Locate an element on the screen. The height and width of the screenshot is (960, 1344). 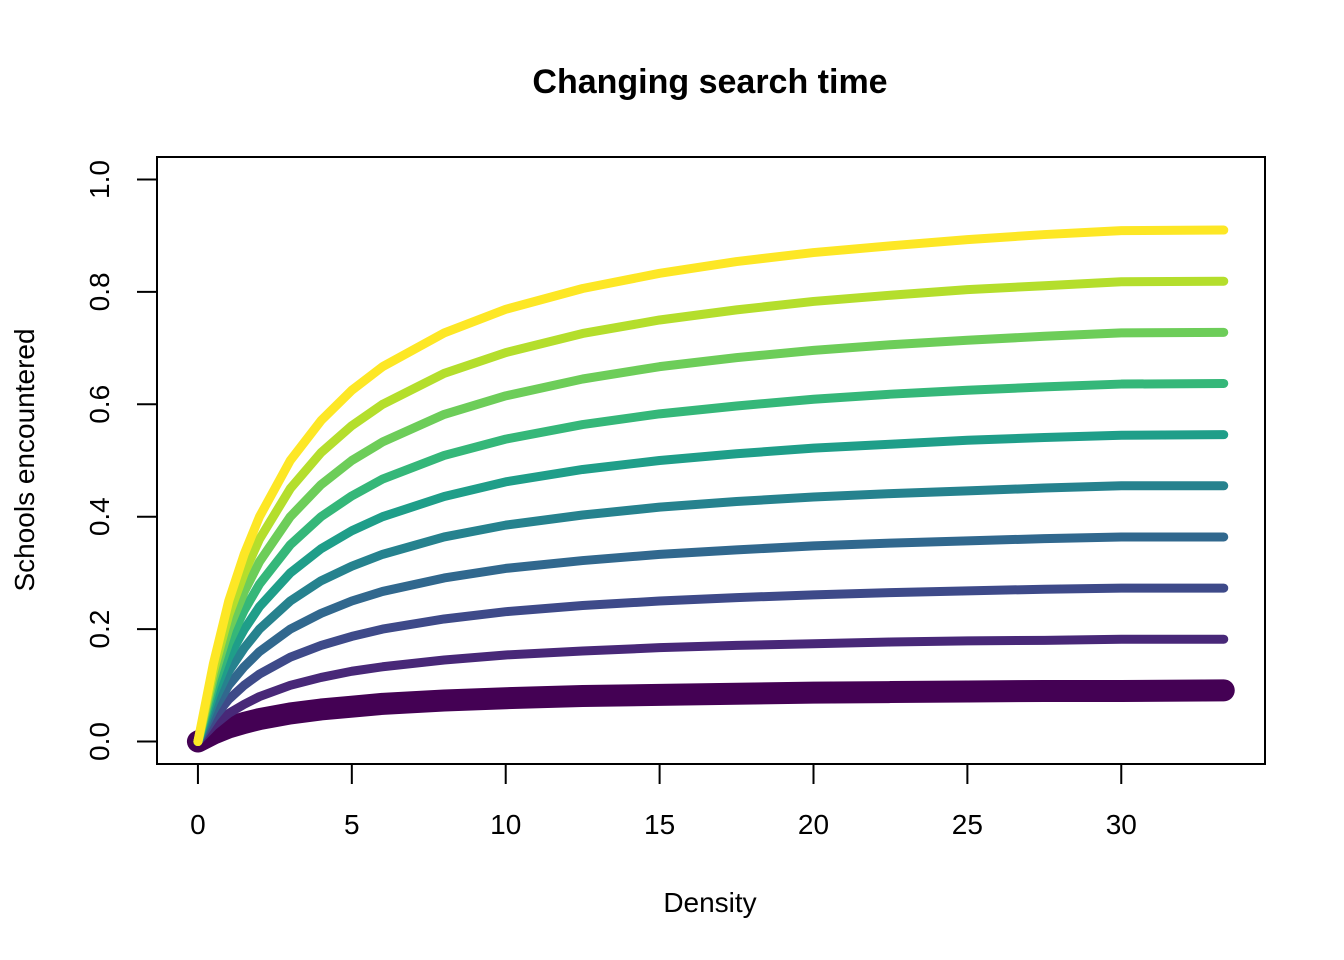
x-axis: 0 5 10 15 20 25 30 is located at coordinates (663, 801).